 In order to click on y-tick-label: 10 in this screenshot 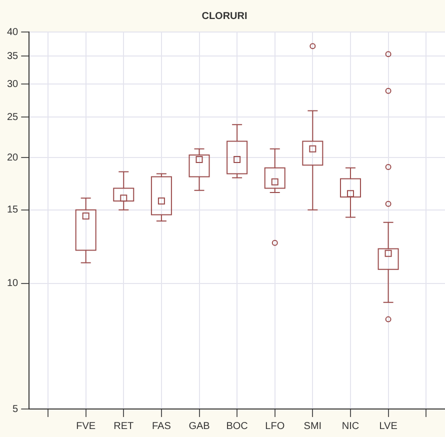, I will do `click(13, 284)`.